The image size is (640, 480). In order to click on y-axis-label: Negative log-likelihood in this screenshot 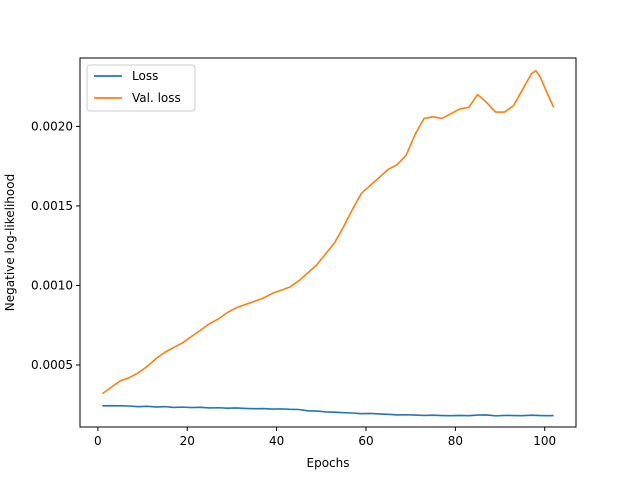, I will do `click(10, 242)`.